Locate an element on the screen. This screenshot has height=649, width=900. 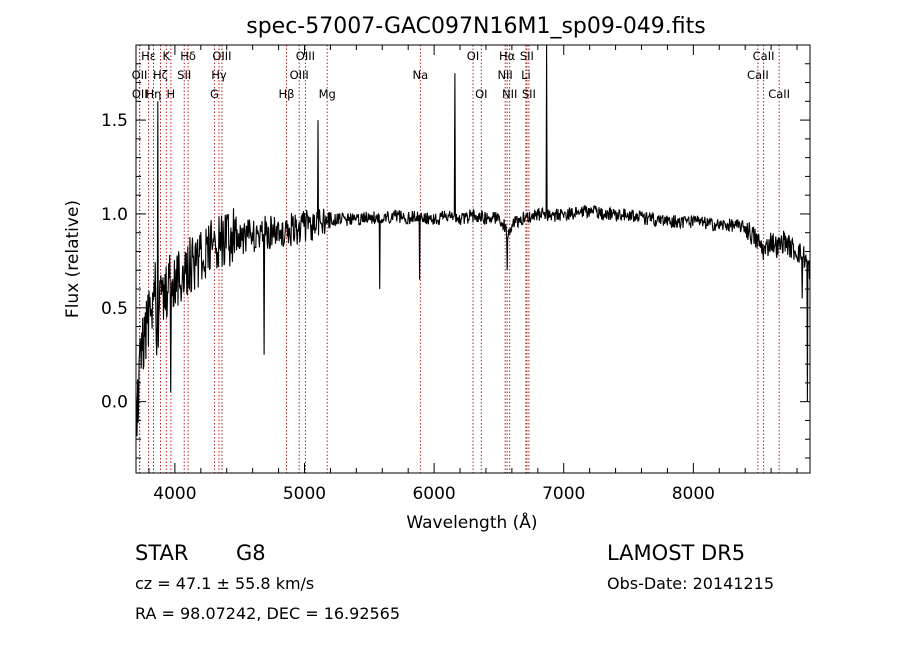
coordinates: RA = 98.07242, DEC = 16.92565 is located at coordinates (267, 613).